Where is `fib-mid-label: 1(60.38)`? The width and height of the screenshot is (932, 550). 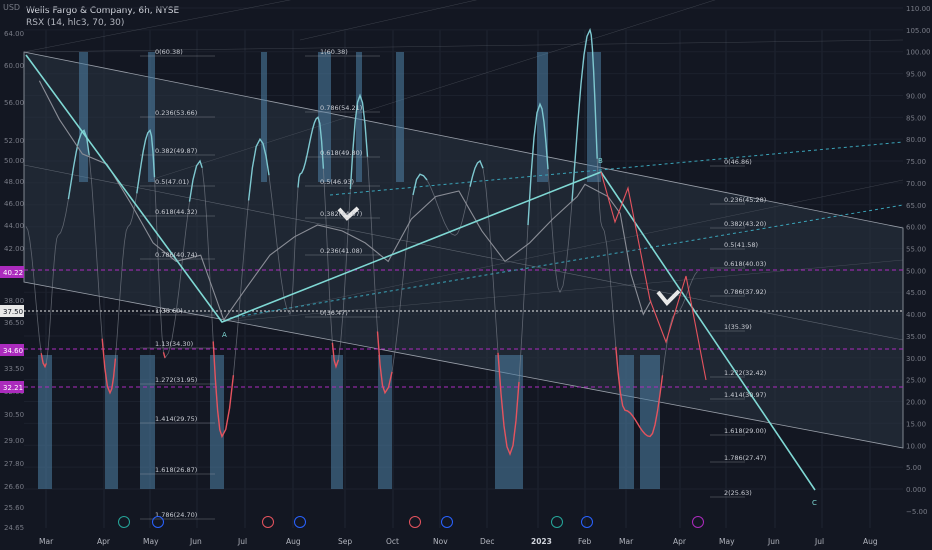 fib-mid-label: 1(60.38) is located at coordinates (334, 52).